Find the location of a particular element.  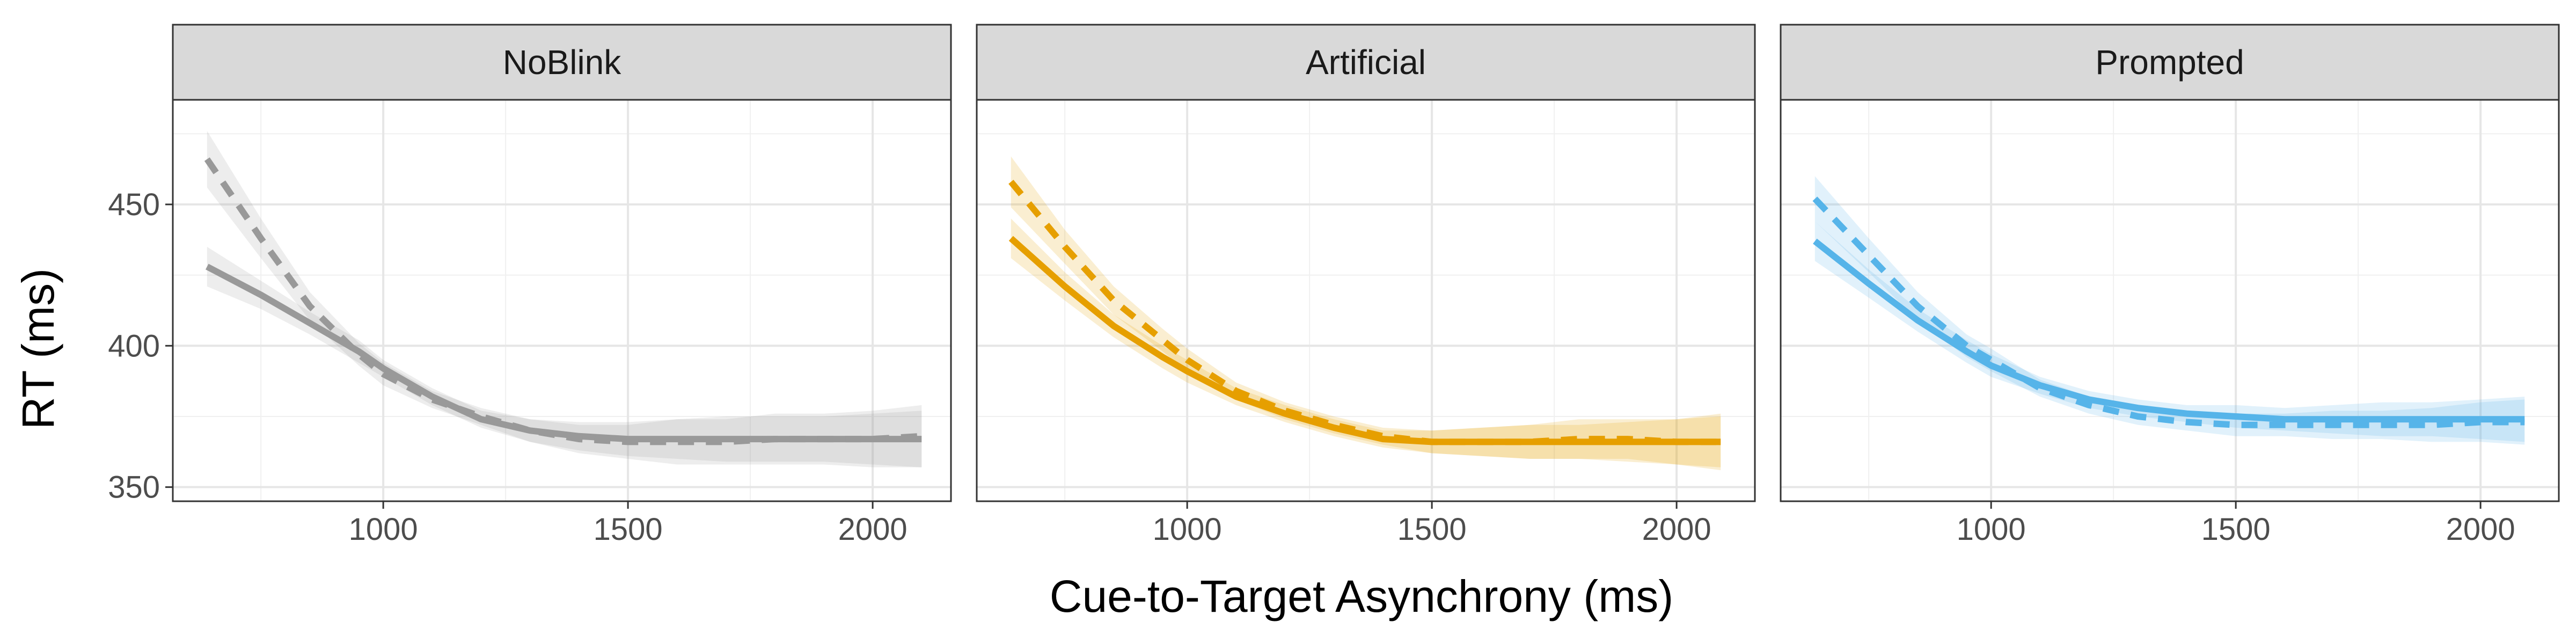

confidence-band-dashed is located at coordinates (564, 298).